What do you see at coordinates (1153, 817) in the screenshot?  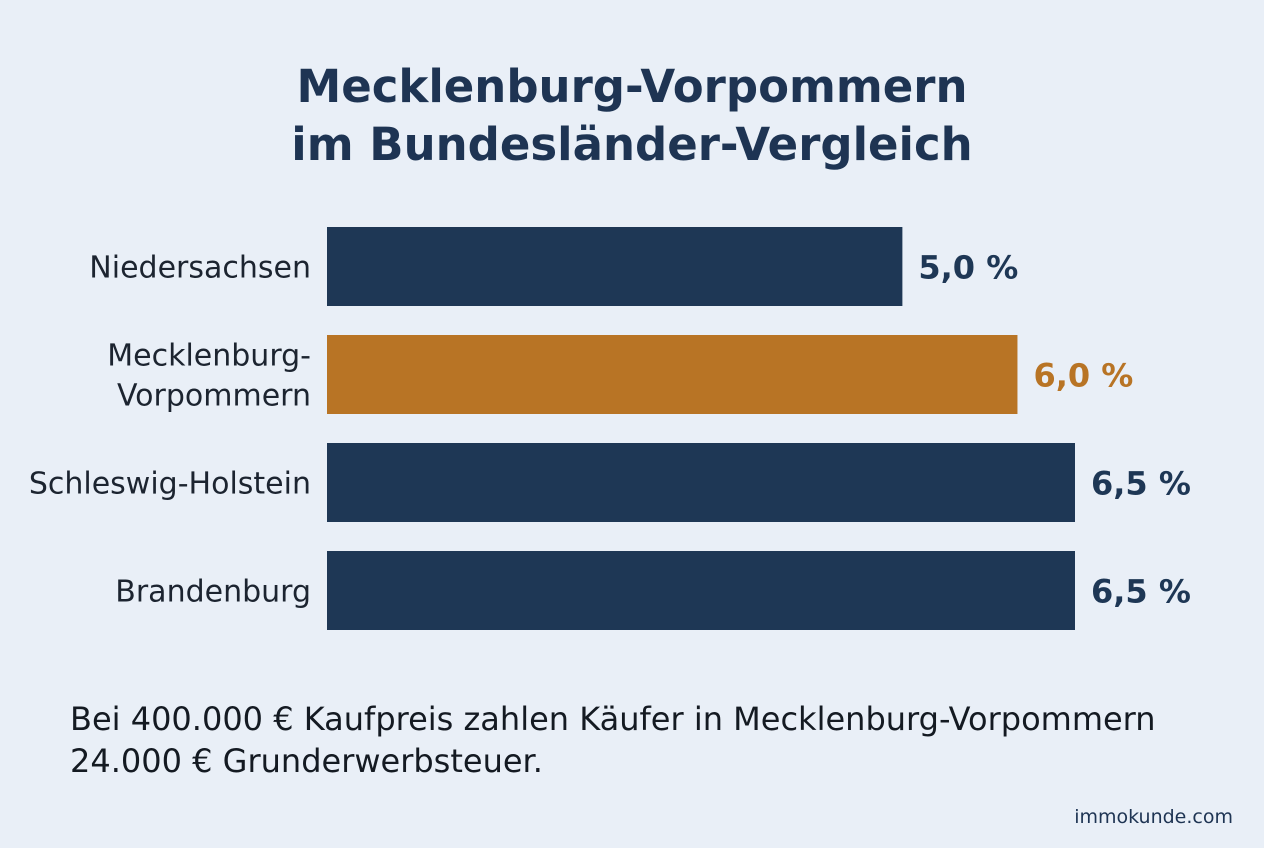 I see `source-label: immokunde.com` at bounding box center [1153, 817].